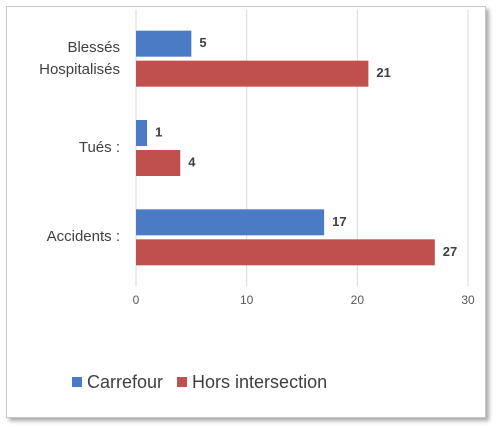 This screenshot has width=496, height=429. Describe the element at coordinates (202, 42) in the screenshot. I see `value-label: 5` at that location.